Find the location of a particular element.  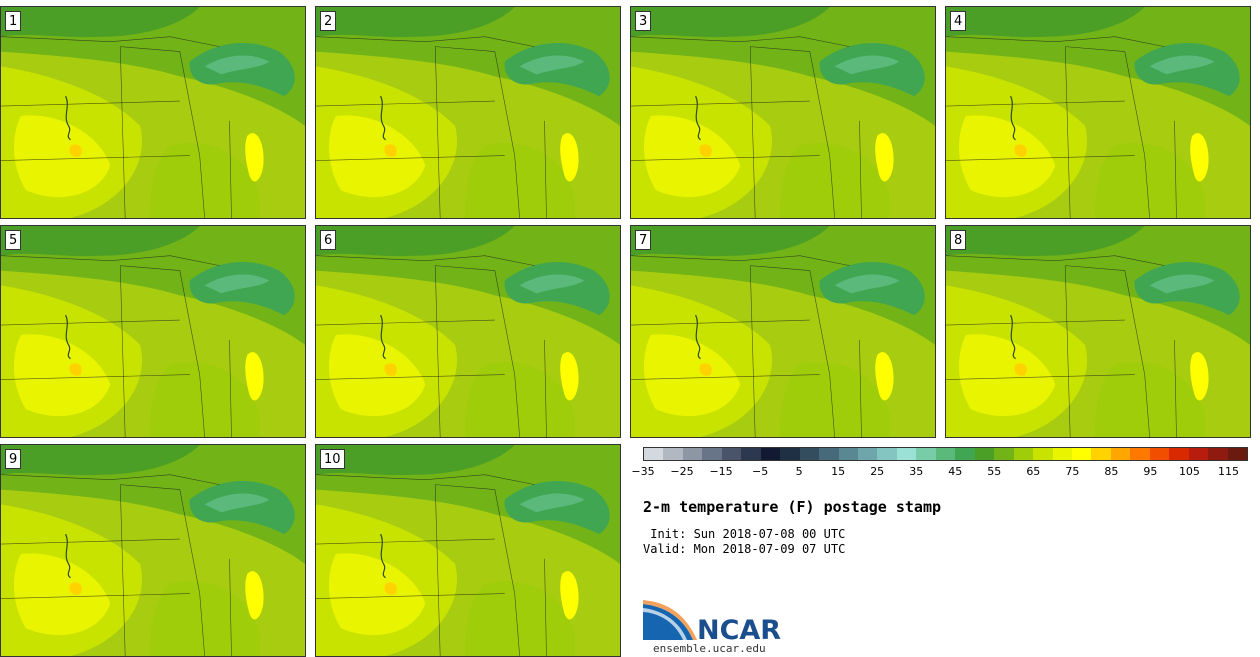

colorbar-tick-label: 75 is located at coordinates (1072, 471).